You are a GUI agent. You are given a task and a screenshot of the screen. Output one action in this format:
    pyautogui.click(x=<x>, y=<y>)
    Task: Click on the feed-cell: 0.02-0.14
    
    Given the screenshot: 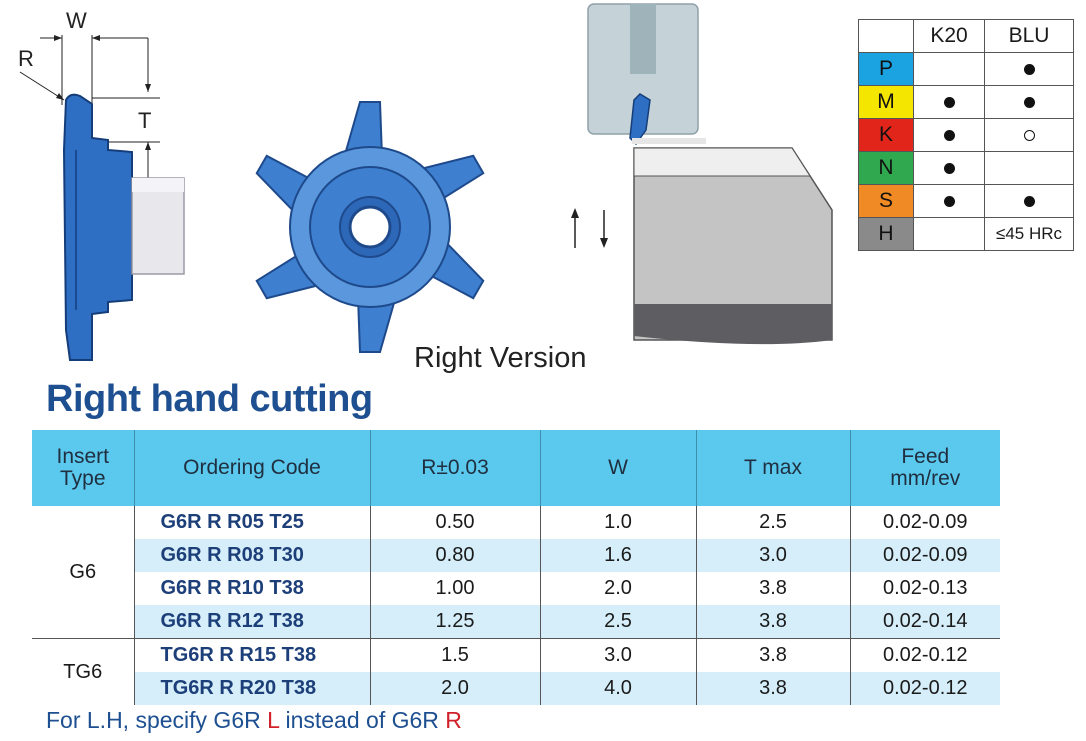 What is the action you would take?
    pyautogui.click(x=925, y=622)
    